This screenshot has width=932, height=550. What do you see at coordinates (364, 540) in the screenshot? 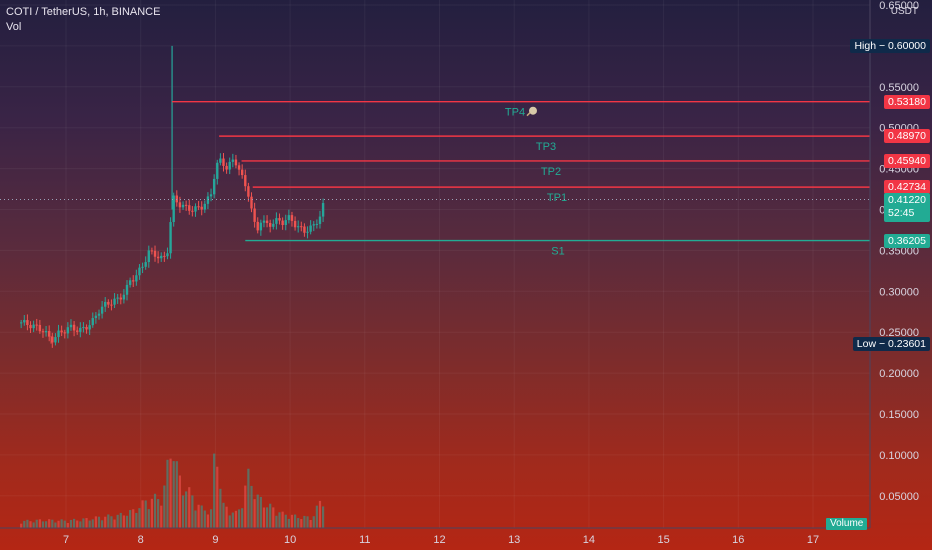
I see `x-tick-label: 11` at bounding box center [364, 540].